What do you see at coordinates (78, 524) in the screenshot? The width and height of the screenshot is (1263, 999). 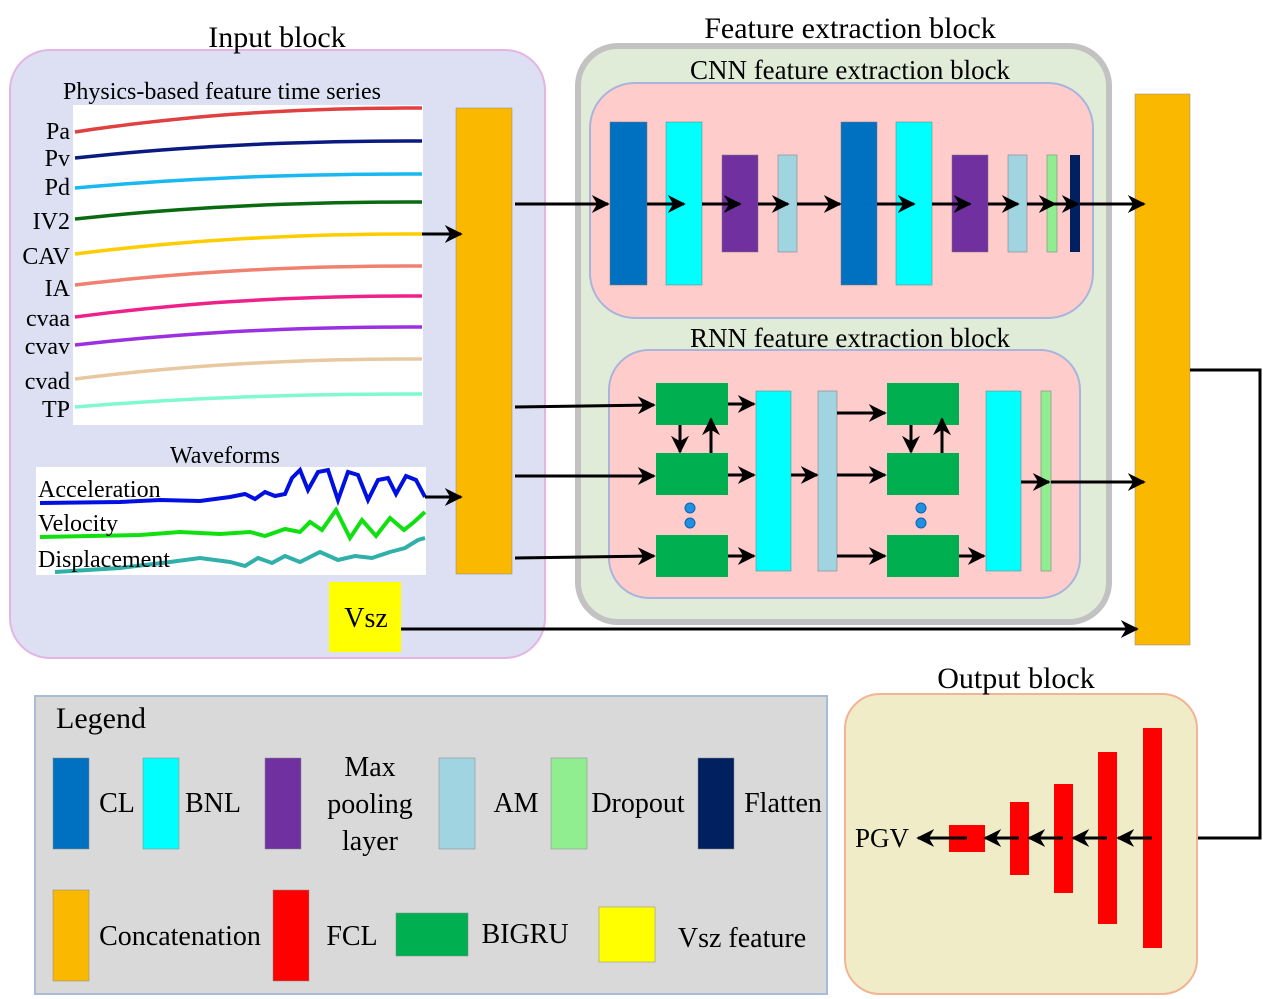 I see `waveform-label: Velocity` at bounding box center [78, 524].